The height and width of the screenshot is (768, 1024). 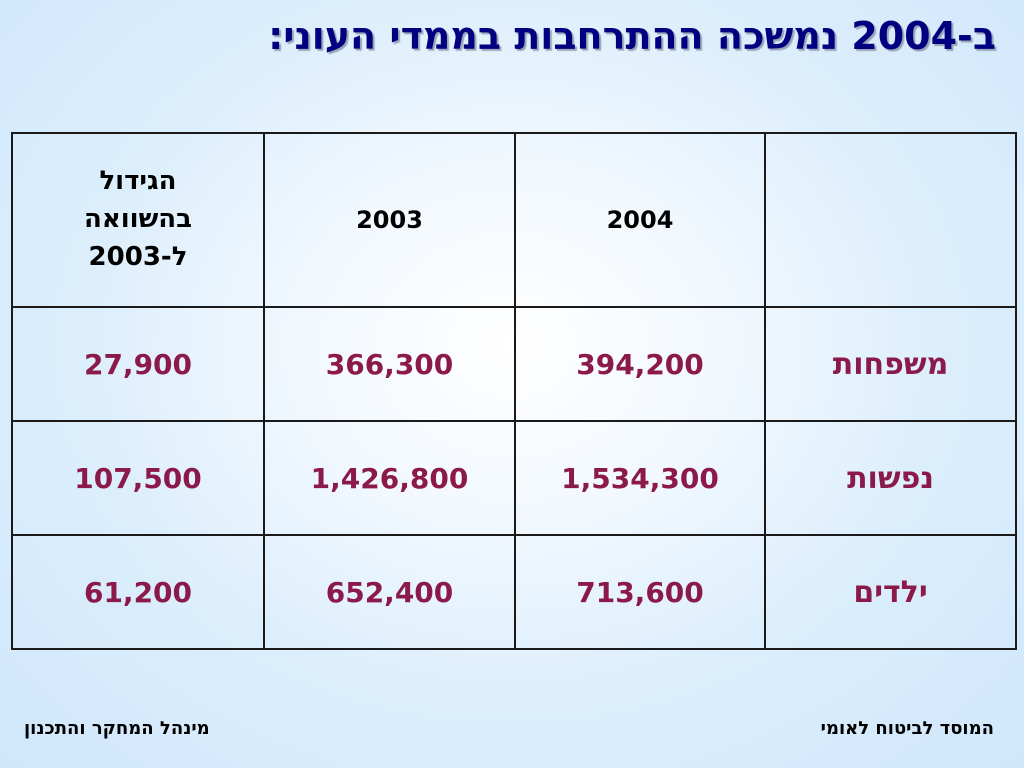 I want to click on cell-2003: 366,300, so click(x=389, y=364).